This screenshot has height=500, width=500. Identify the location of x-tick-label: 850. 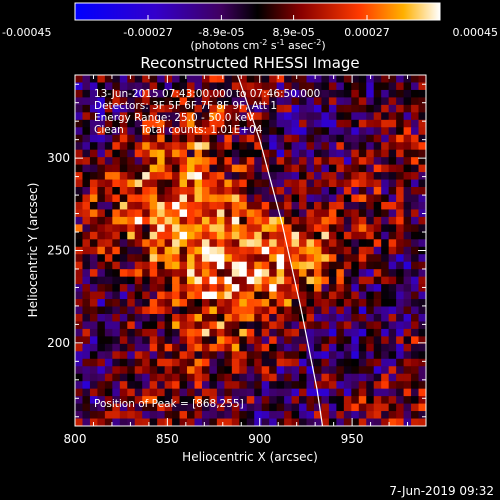
(167, 439).